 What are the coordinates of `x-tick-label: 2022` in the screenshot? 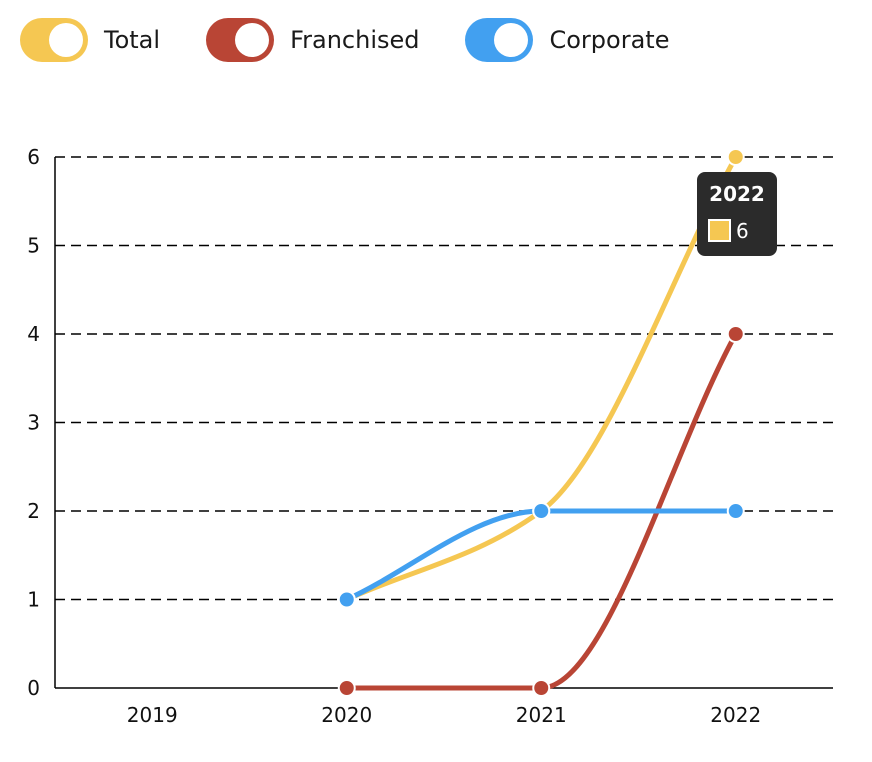 It's located at (735, 715).